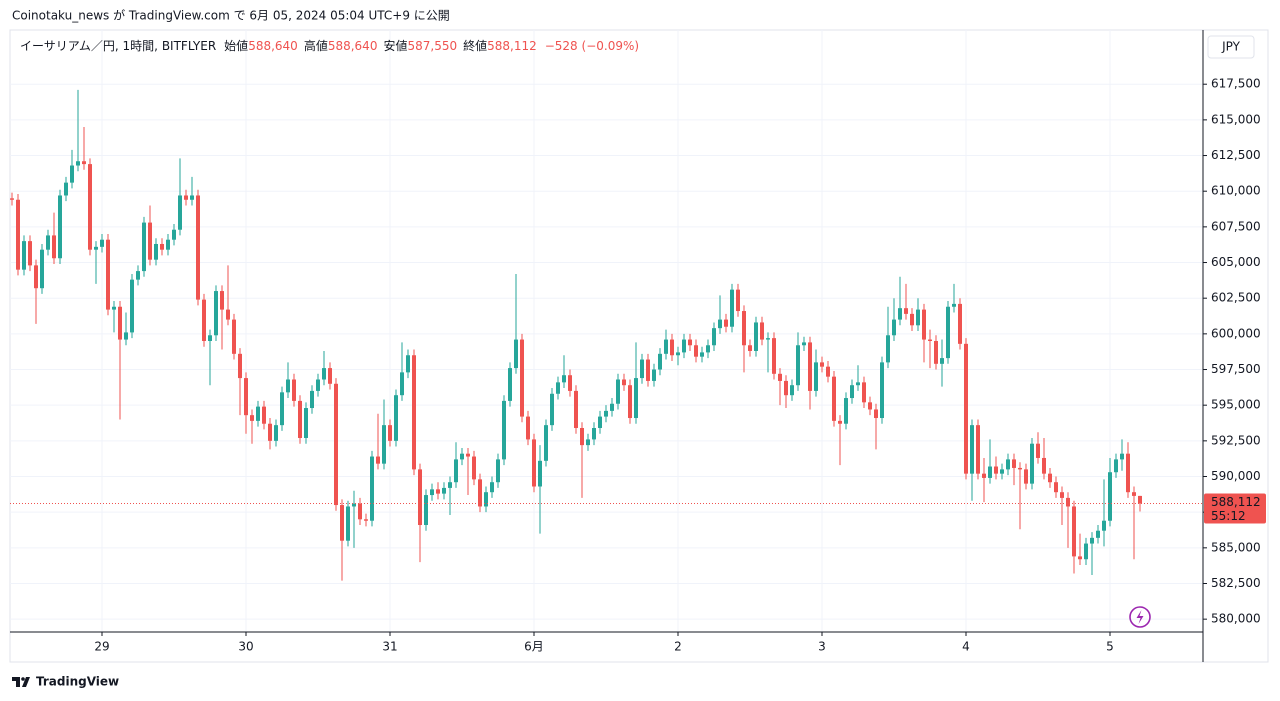 This screenshot has height=701, width=1280. I want to click on y-tick-label: 607,500, so click(1236, 226).